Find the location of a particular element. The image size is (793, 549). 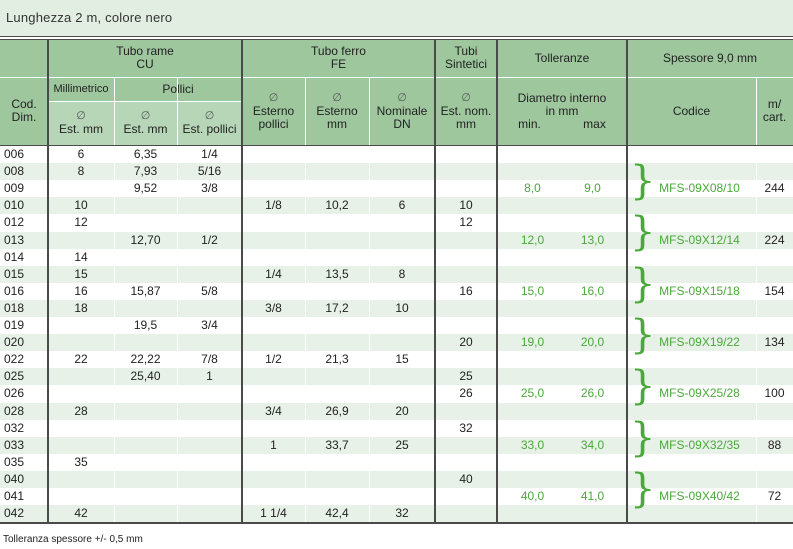

row-cell-code: 041 is located at coordinates (14, 496).